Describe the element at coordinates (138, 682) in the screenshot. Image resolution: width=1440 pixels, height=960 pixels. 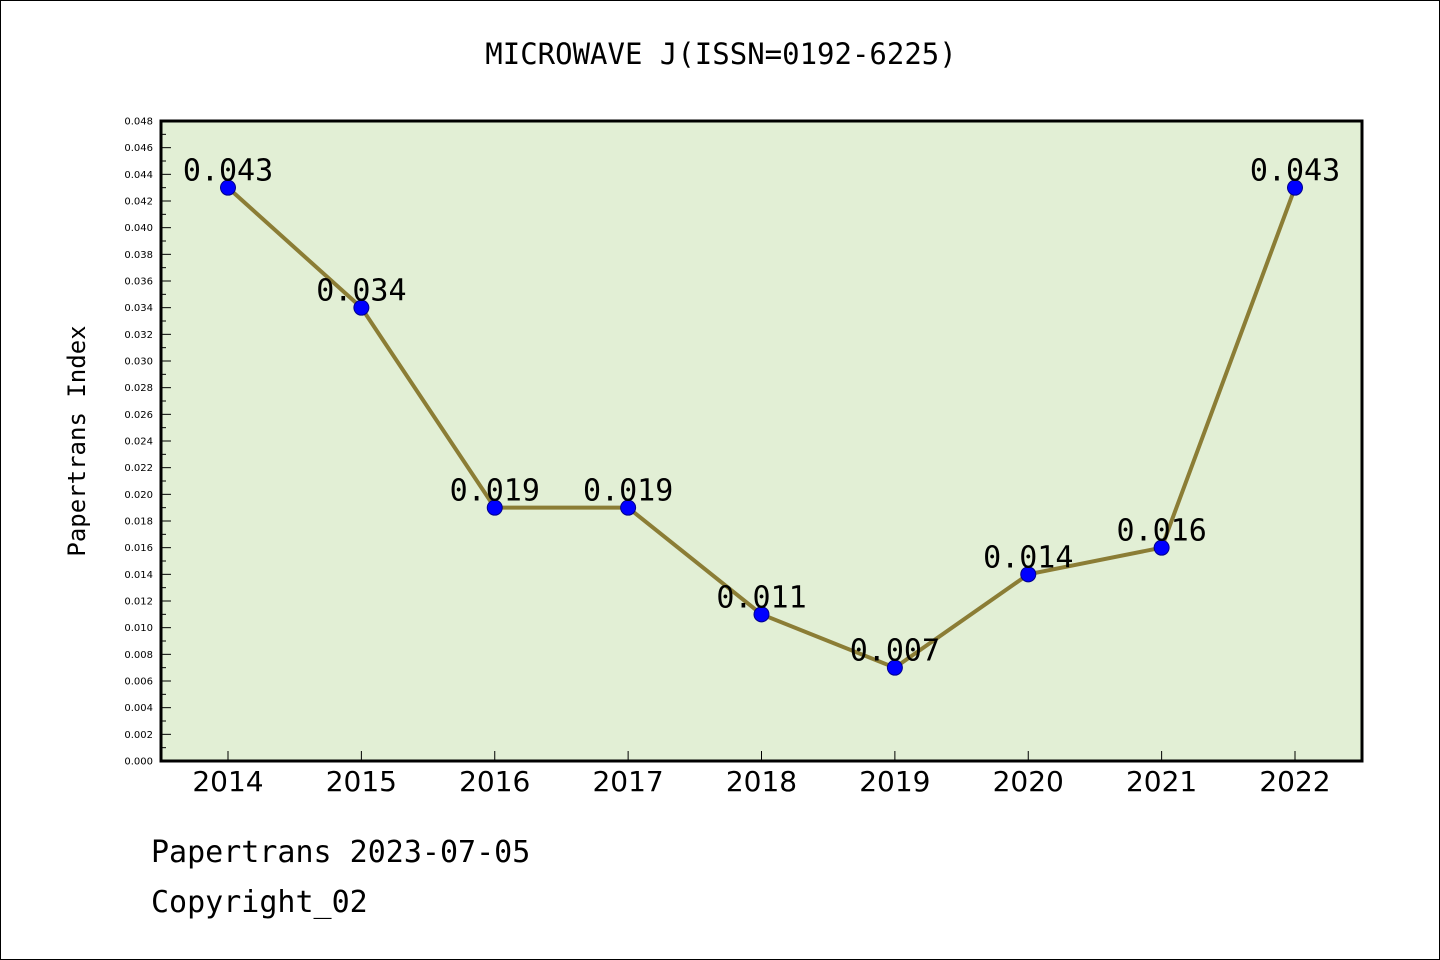
I see `y-tick-label: 0.006` at that location.